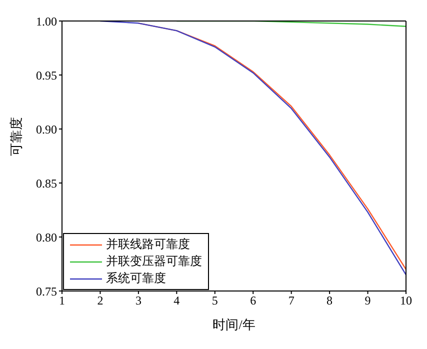  I want to click on x-tick-label: 8, so click(329, 301).